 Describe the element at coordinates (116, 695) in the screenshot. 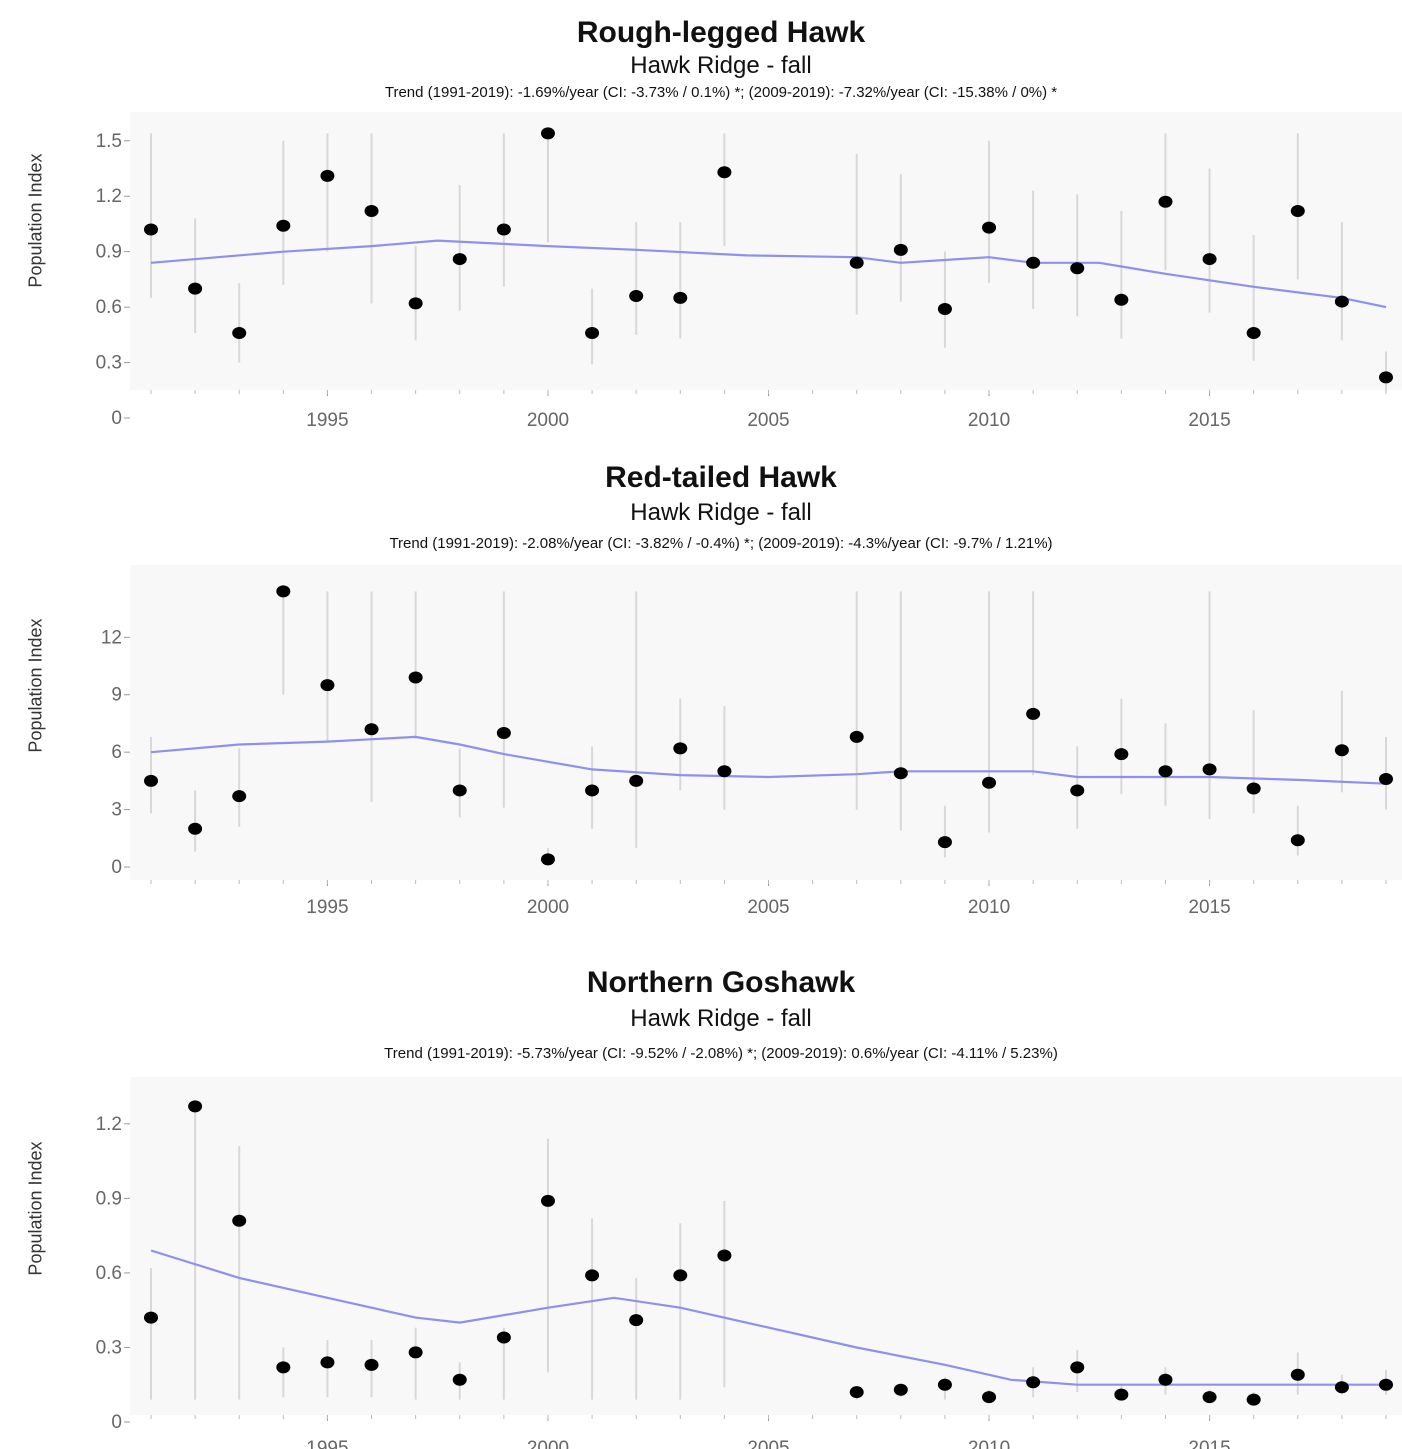

I see `y-tick-label: 9` at that location.